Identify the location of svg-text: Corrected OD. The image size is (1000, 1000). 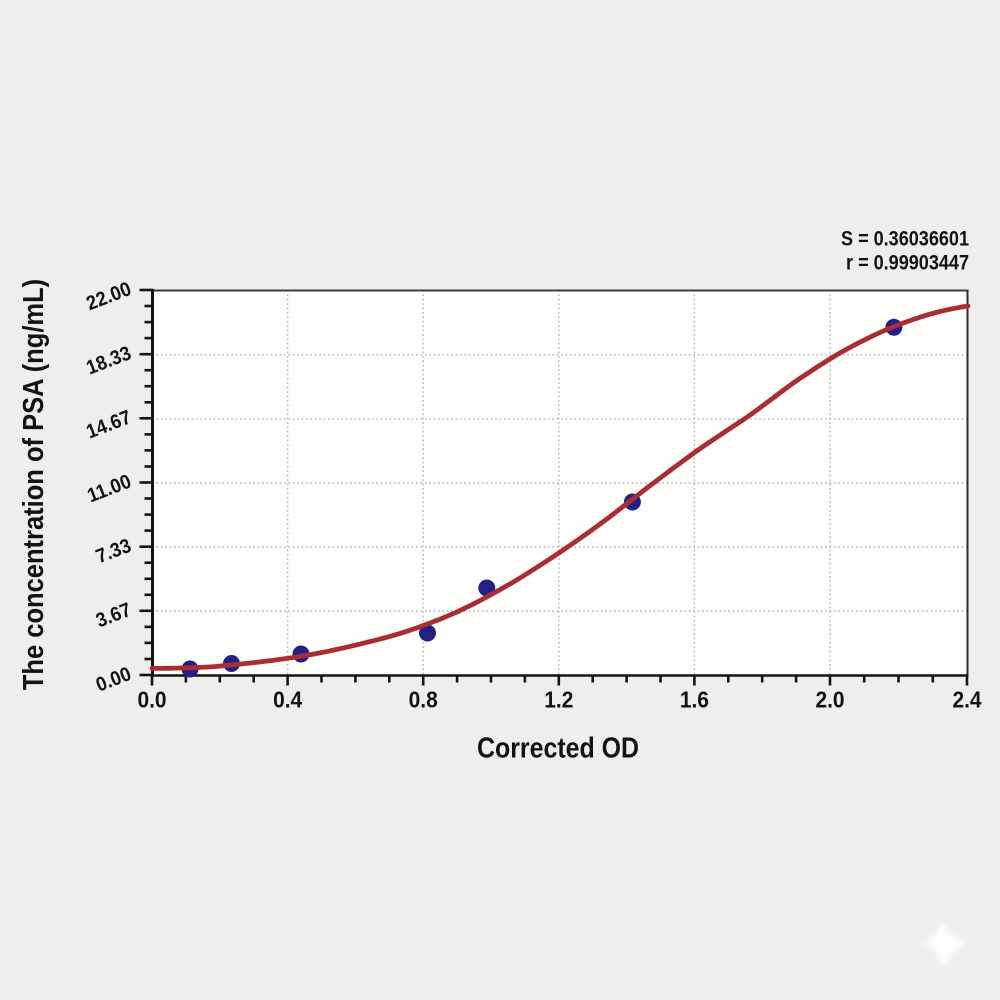
(558, 748).